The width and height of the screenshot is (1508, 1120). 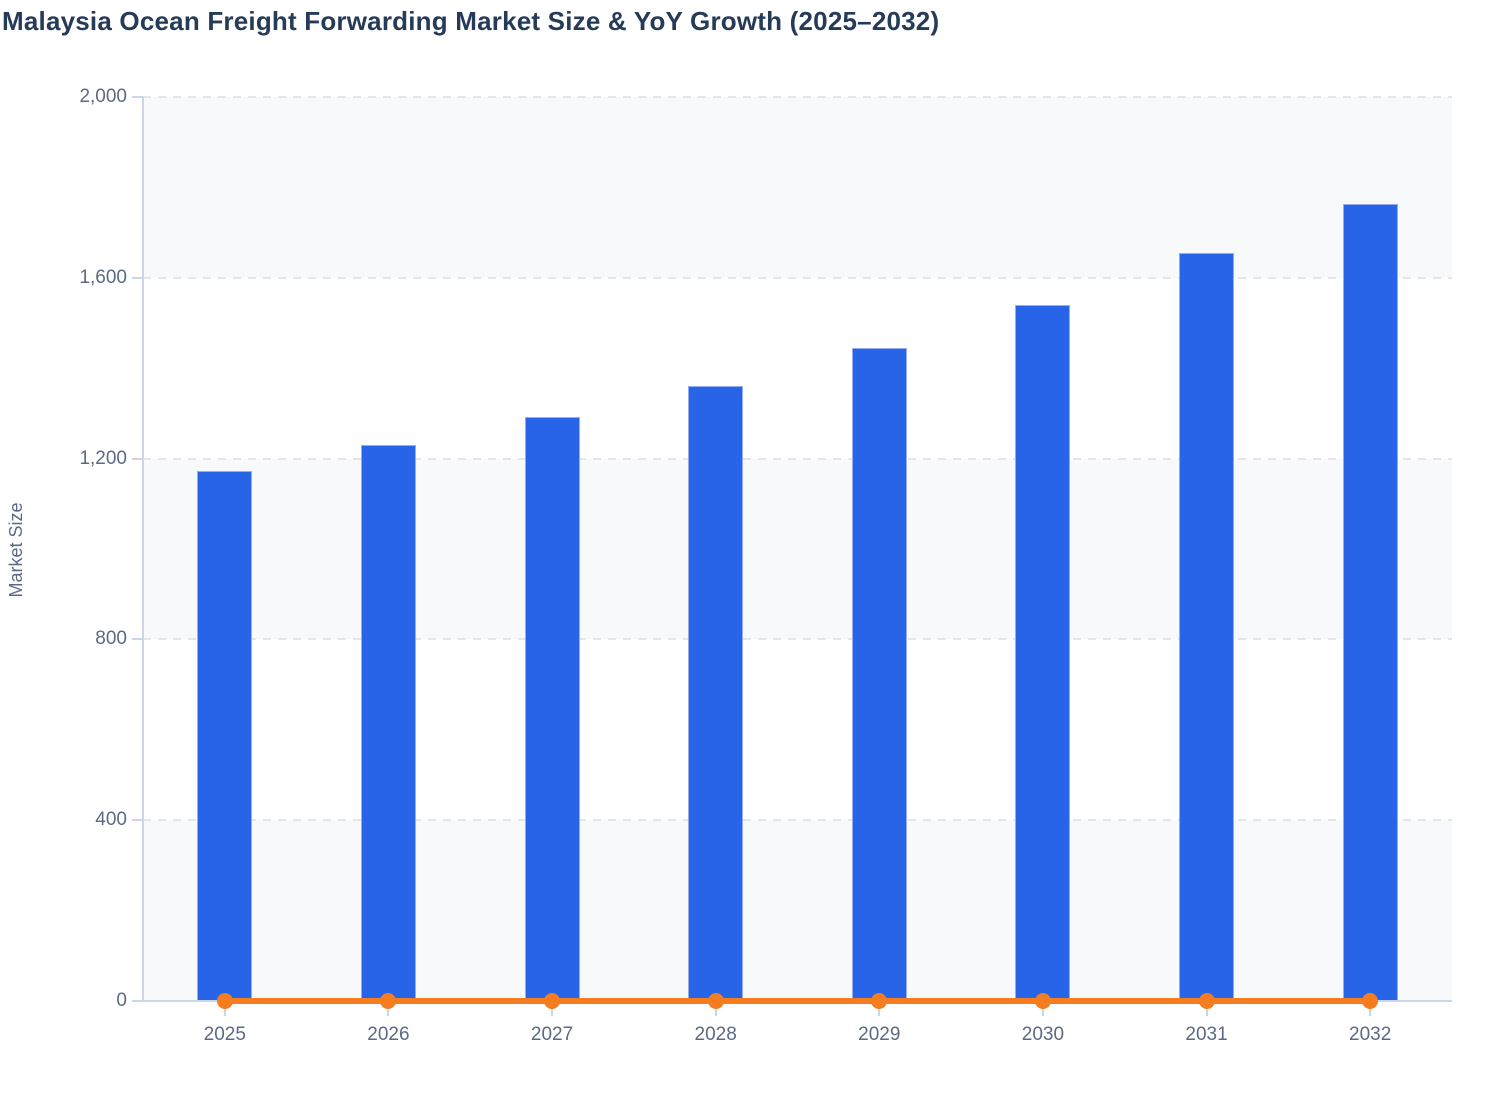 What do you see at coordinates (879, 674) in the screenshot?
I see `bar-2029` at bounding box center [879, 674].